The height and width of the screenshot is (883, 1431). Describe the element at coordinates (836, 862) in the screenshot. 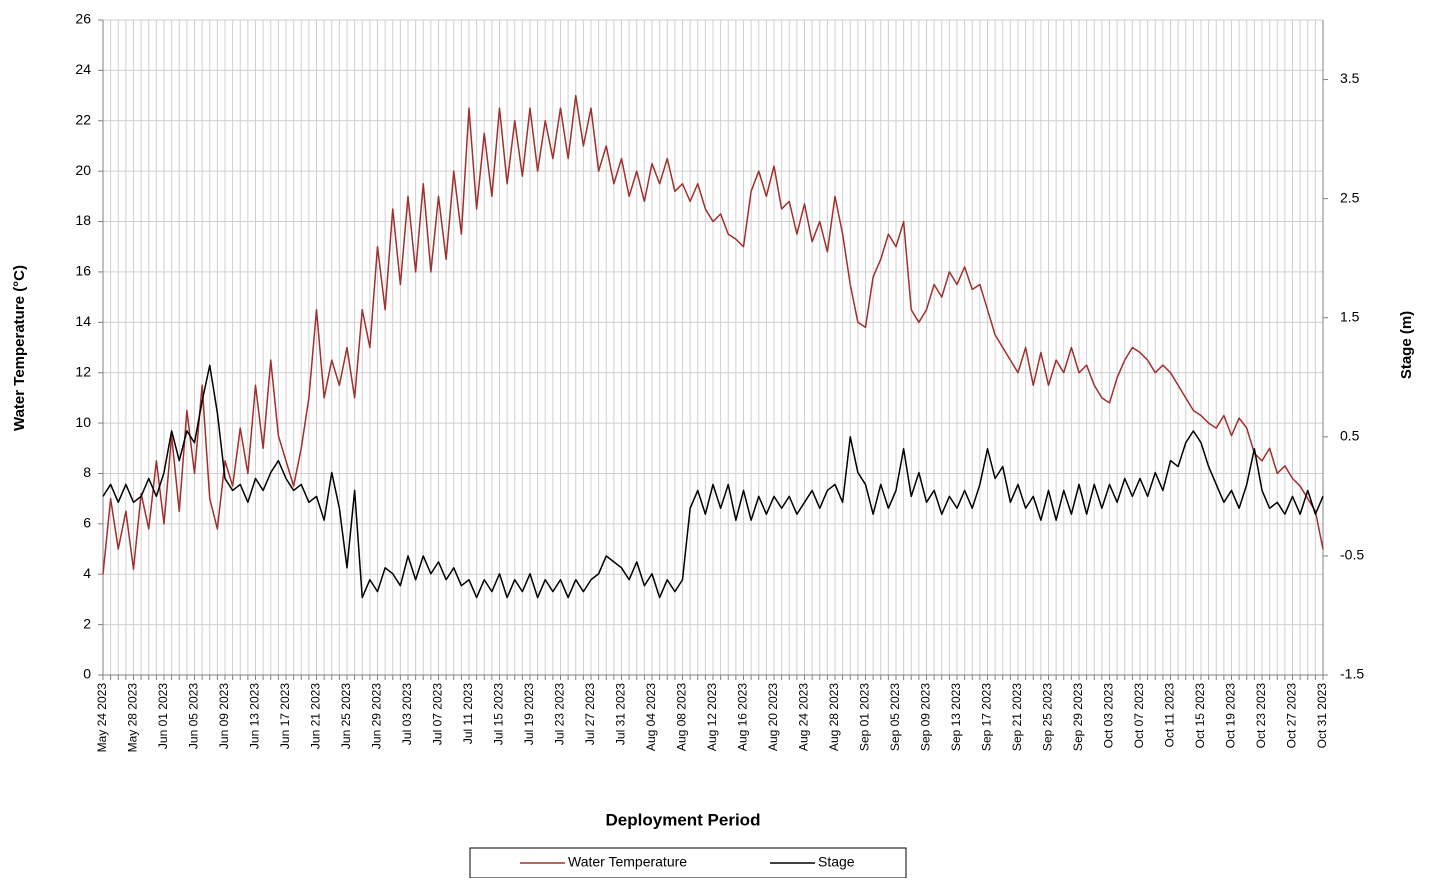

I see `legend-label: Stage` at that location.